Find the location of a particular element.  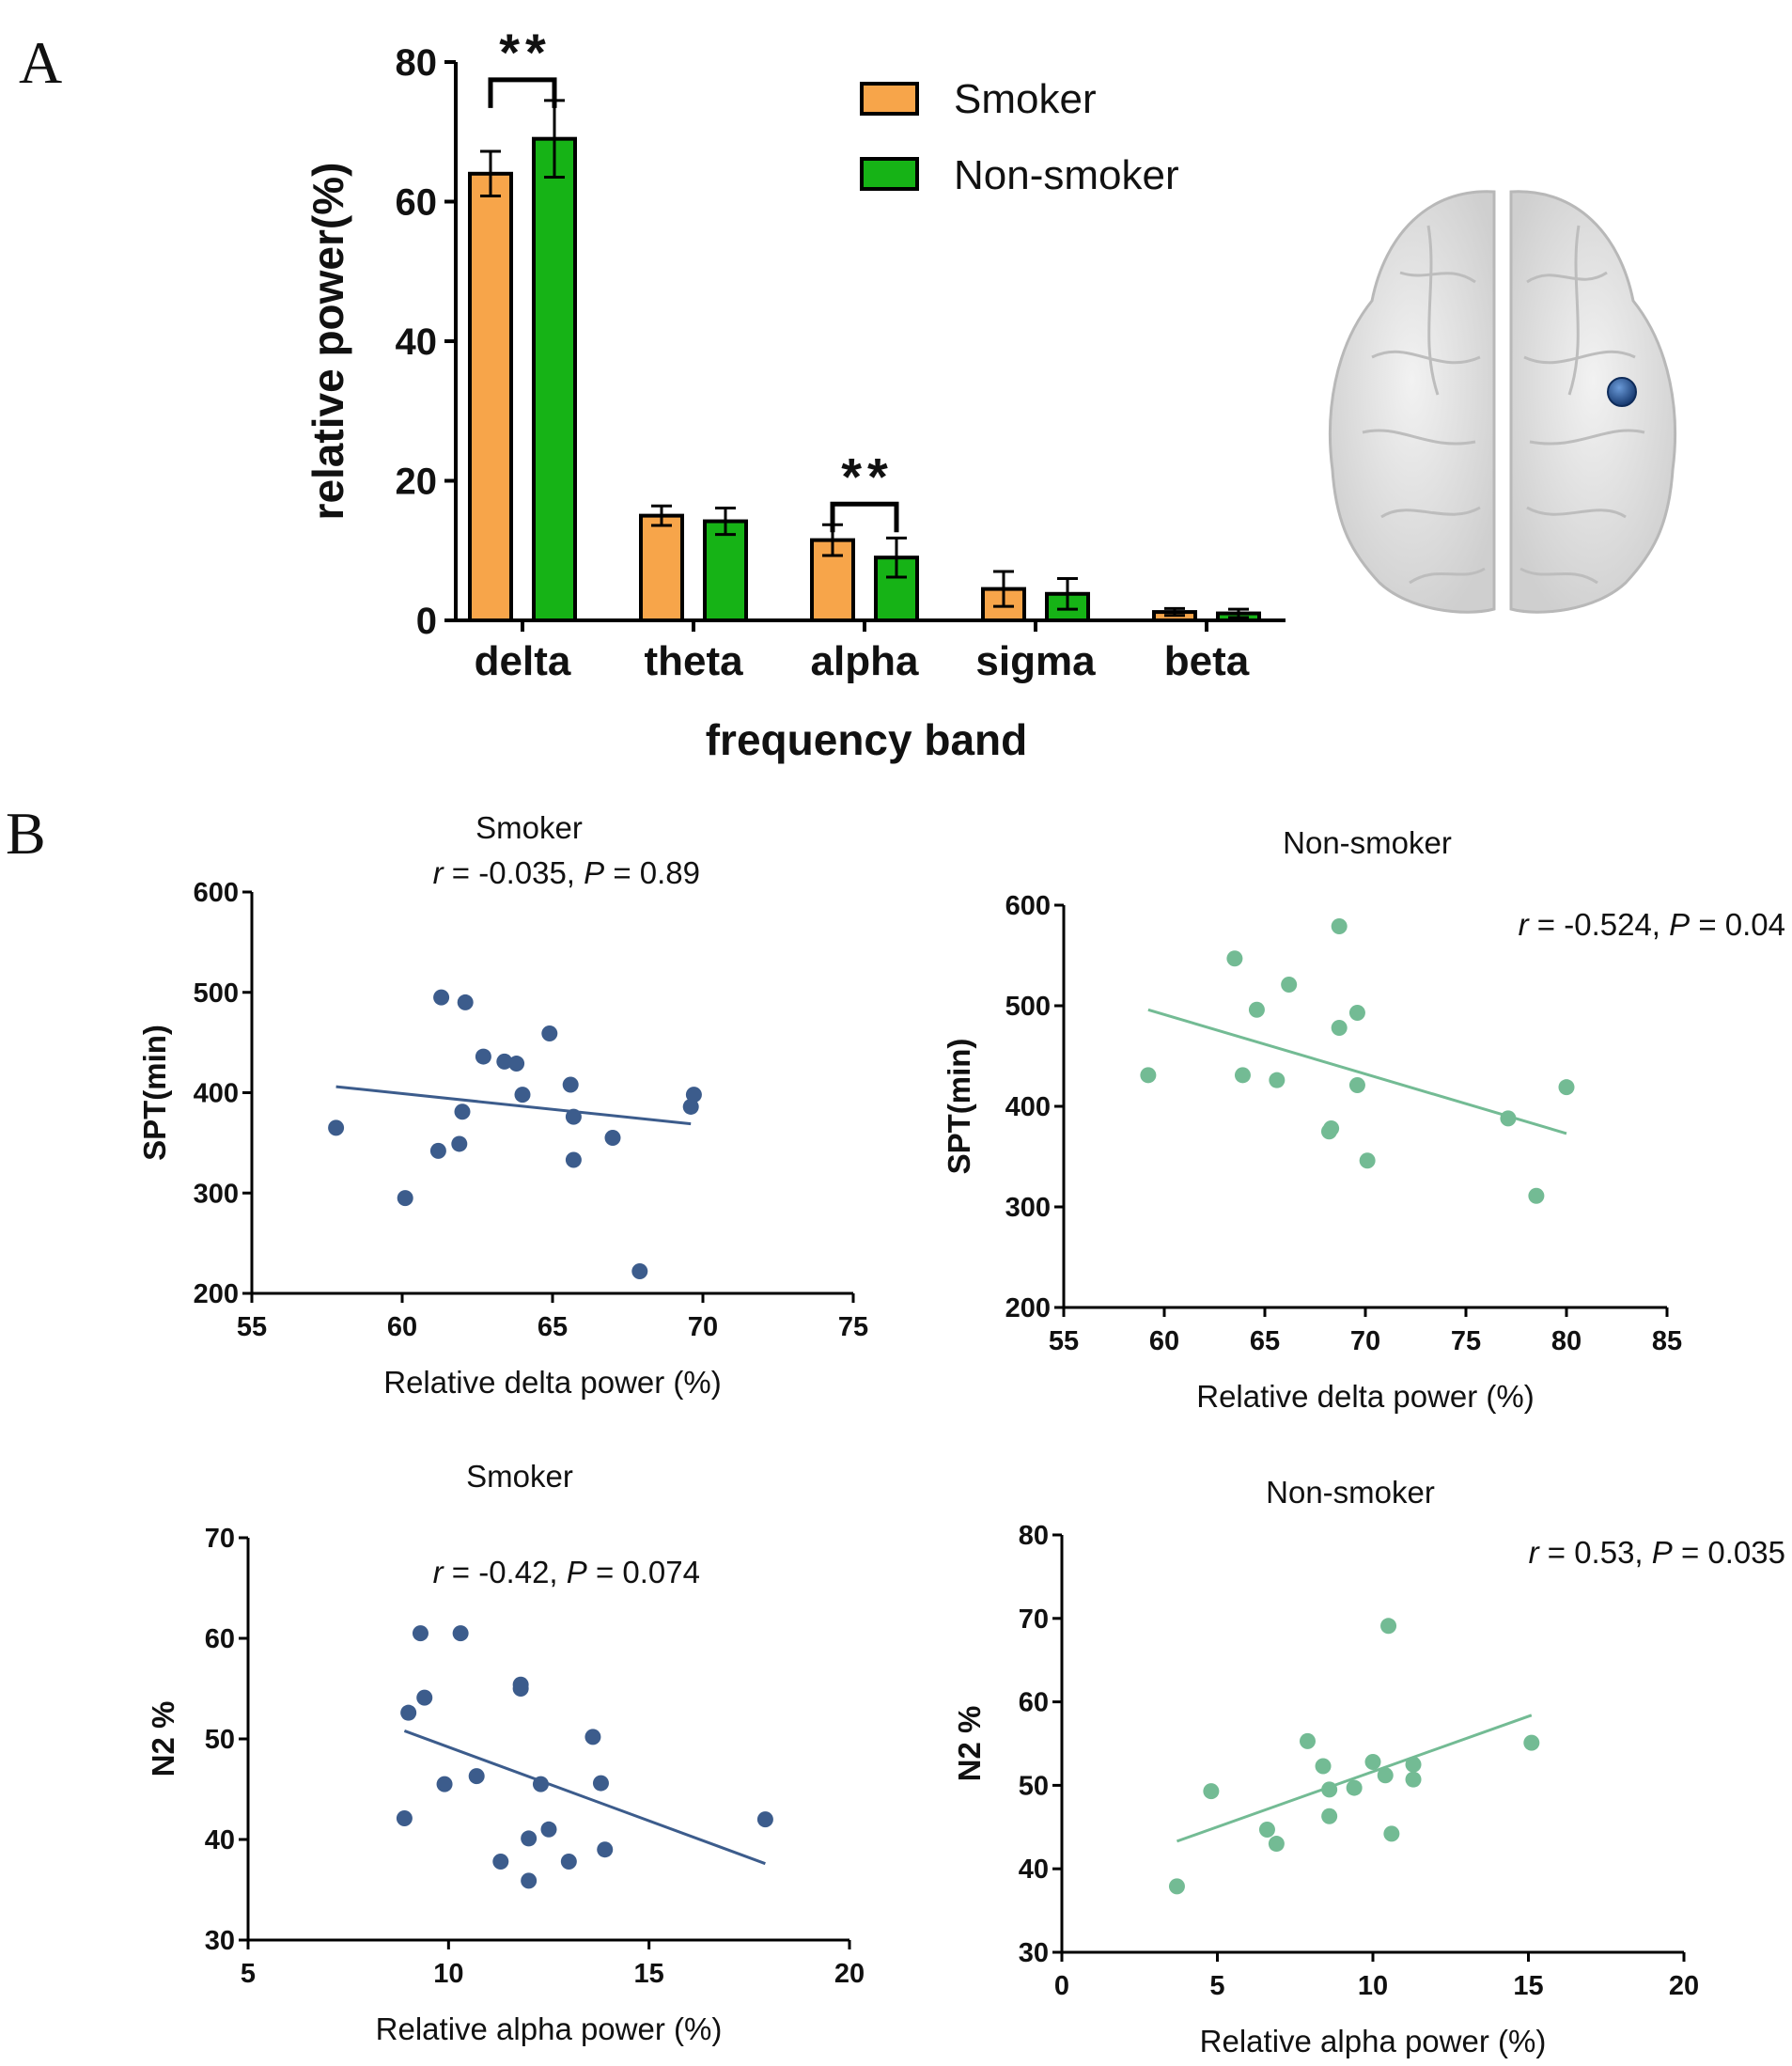

x-tick-label: 55 is located at coordinates (252, 1327).